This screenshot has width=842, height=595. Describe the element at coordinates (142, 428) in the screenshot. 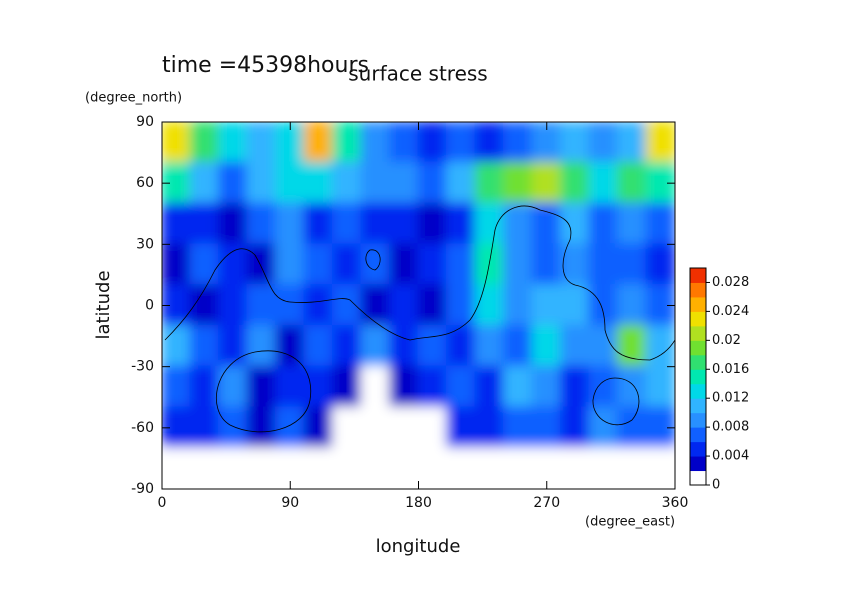

I see `y-tick-label: -60` at that location.